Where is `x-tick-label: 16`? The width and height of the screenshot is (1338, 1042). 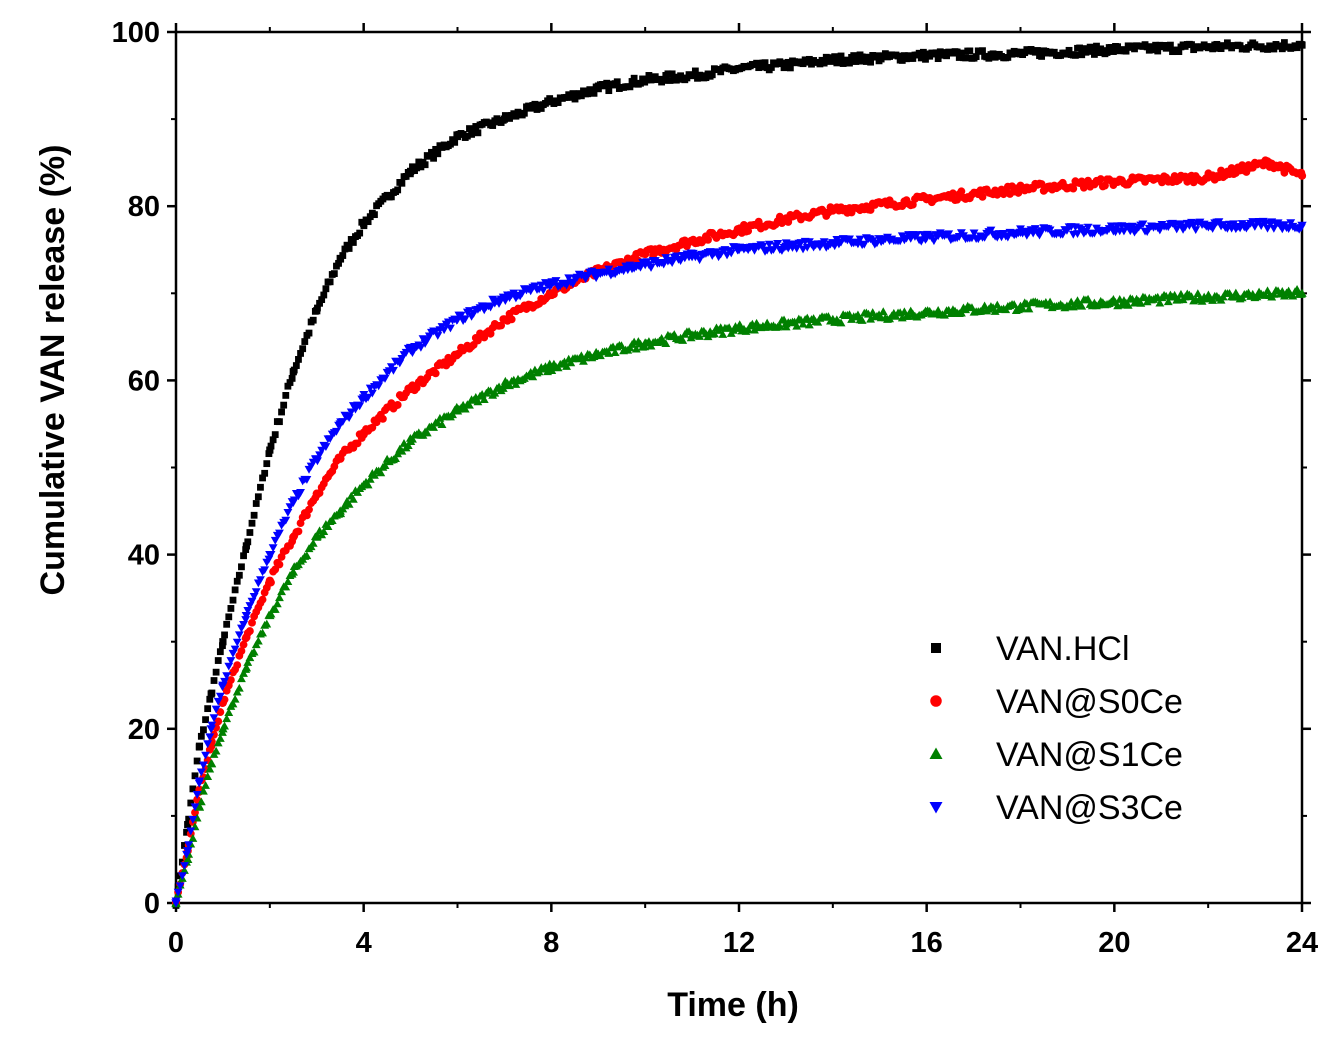 x-tick-label: 16 is located at coordinates (927, 943).